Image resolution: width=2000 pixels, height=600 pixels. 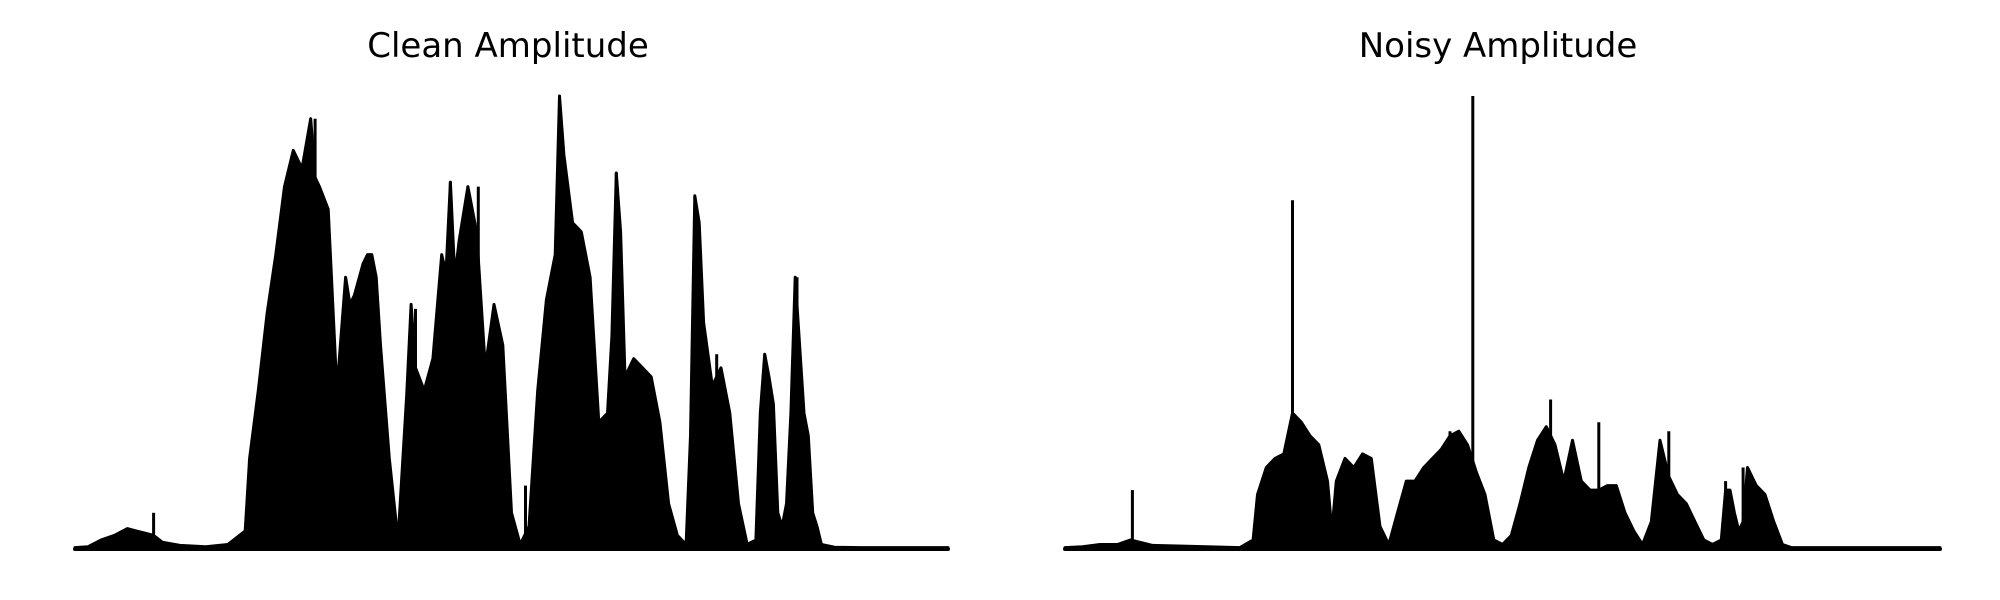 What do you see at coordinates (508, 46) in the screenshot?
I see `clean-amplitude-title: Clean Amplitude` at bounding box center [508, 46].